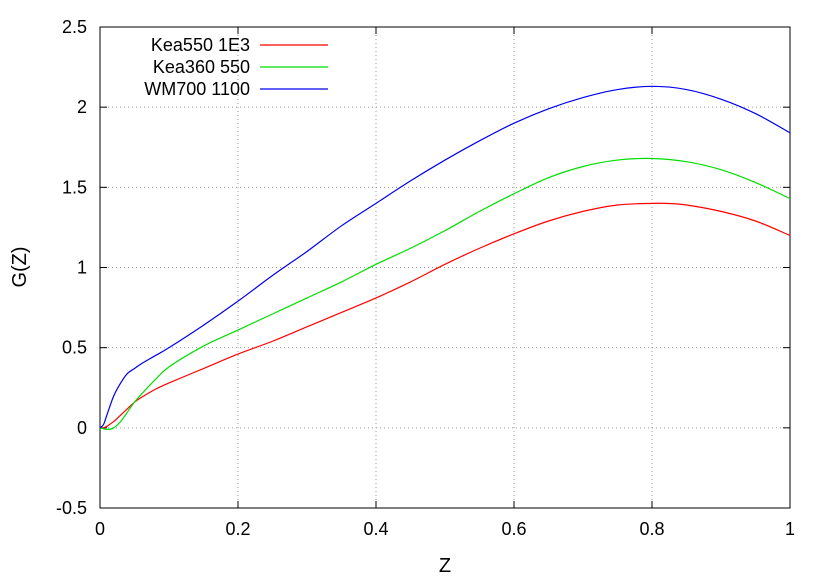 This screenshot has width=830, height=581. I want to click on legend-label-2: Kea360 550, so click(201, 67).